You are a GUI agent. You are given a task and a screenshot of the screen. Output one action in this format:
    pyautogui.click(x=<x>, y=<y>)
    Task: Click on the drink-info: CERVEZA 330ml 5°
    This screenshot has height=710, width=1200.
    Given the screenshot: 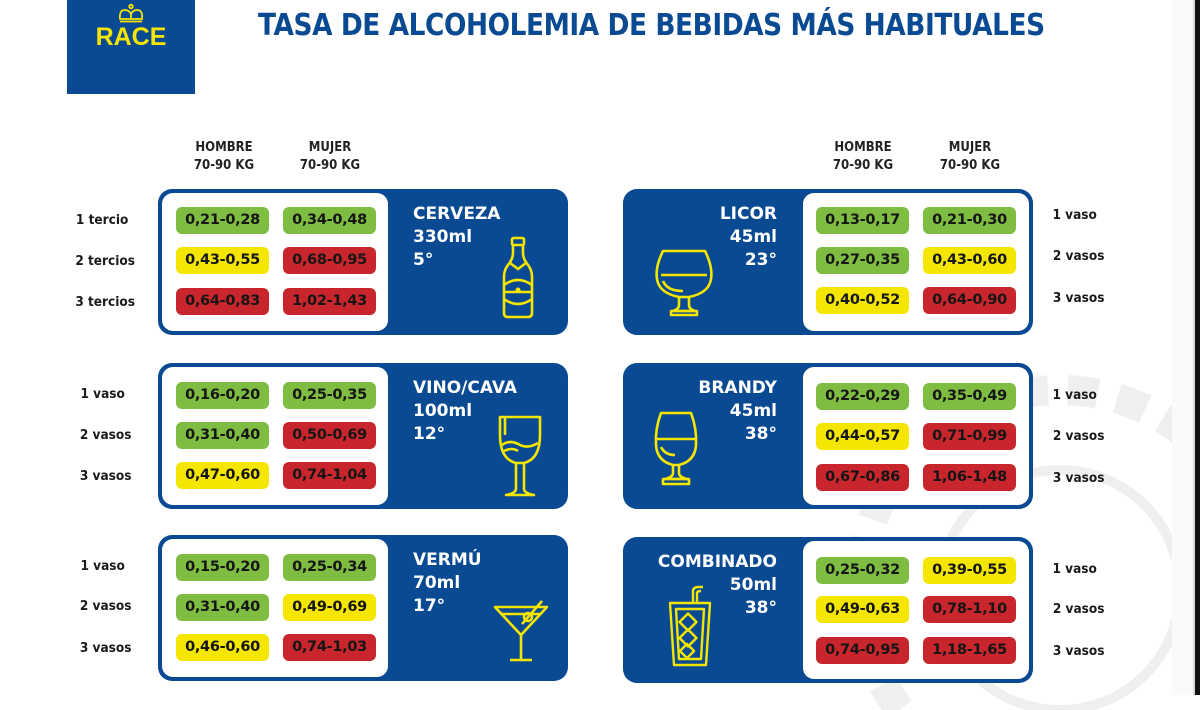 What is the action you would take?
    pyautogui.click(x=456, y=237)
    